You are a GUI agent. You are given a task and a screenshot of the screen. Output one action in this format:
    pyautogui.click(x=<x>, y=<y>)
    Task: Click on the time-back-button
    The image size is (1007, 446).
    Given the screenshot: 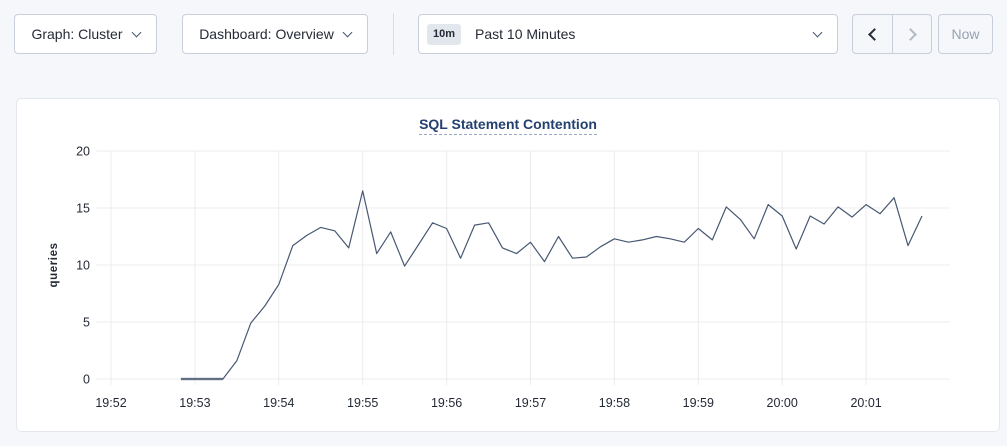 What is the action you would take?
    pyautogui.click(x=872, y=34)
    